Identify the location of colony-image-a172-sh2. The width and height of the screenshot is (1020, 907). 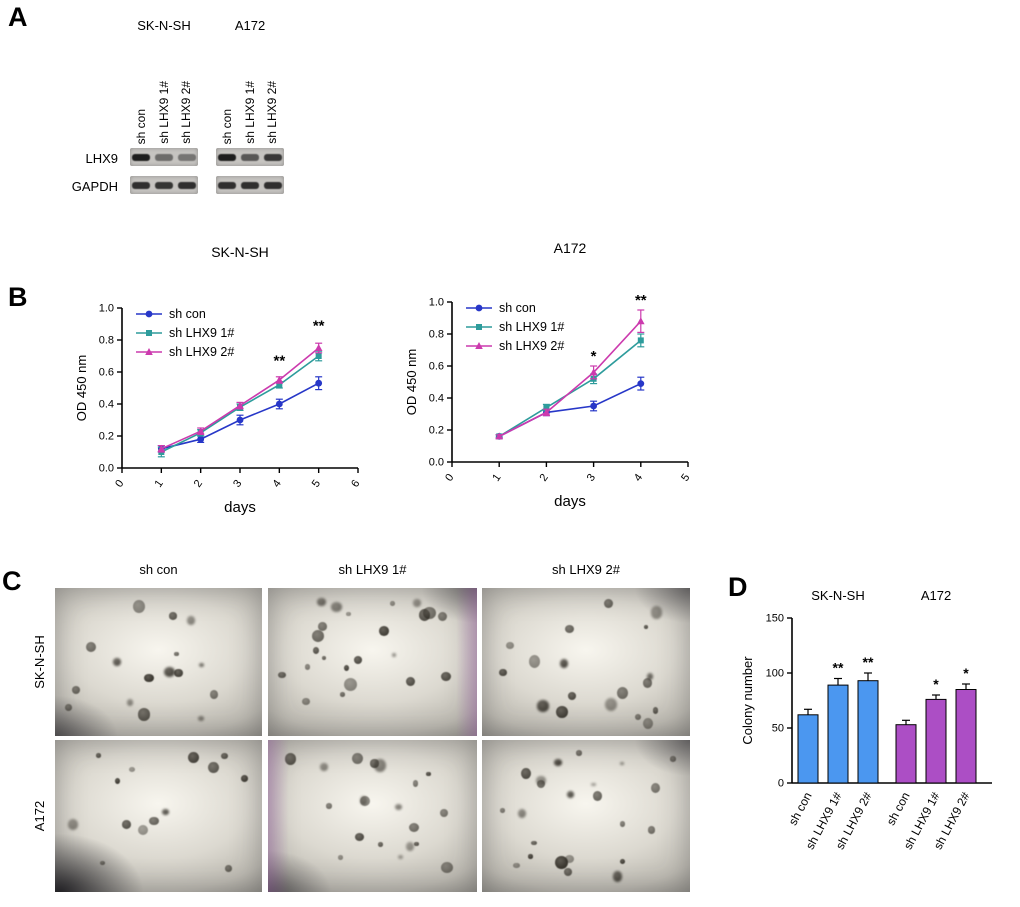
(586, 816).